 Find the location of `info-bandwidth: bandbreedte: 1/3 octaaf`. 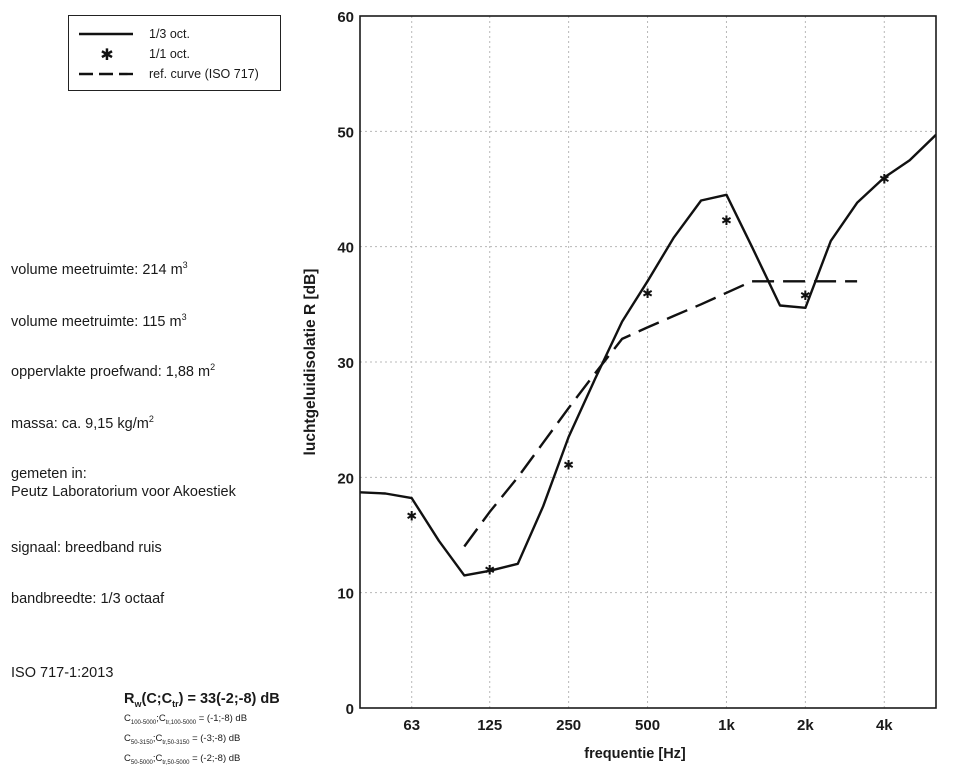

info-bandwidth: bandbreedte: 1/3 octaaf is located at coordinates (88, 599).